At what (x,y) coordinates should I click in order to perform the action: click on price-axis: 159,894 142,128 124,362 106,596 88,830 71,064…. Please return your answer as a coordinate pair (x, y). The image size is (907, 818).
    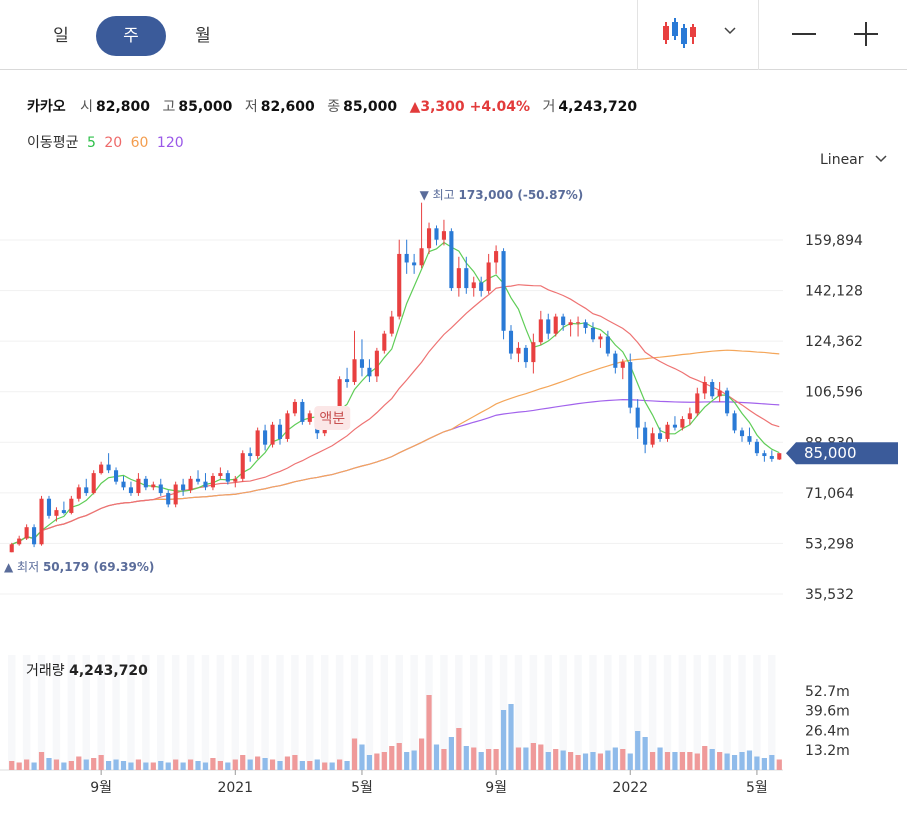
    Looking at the image, I should click on (834, 418).